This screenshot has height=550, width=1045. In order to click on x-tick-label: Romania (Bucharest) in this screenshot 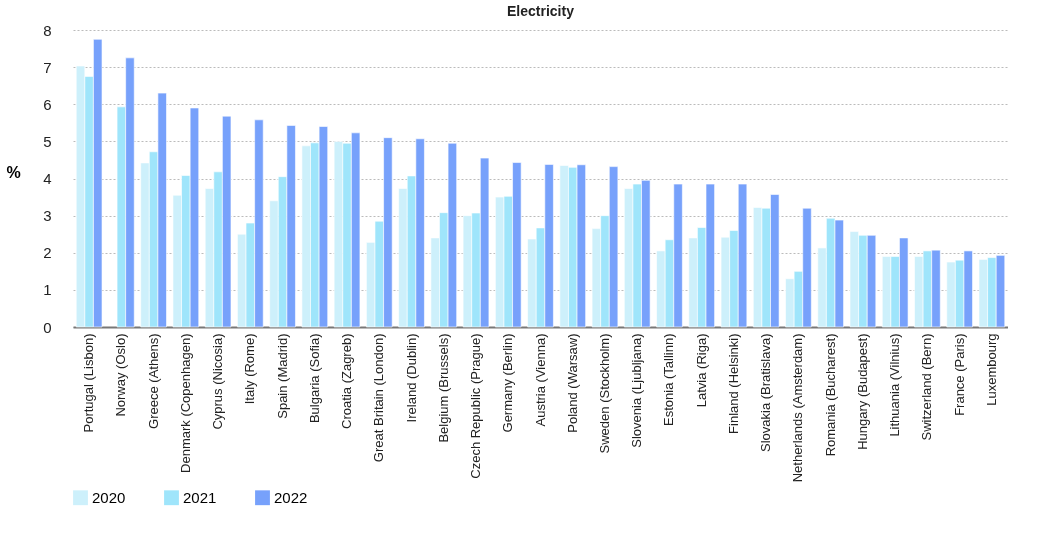, I will do `click(830, 395)`.